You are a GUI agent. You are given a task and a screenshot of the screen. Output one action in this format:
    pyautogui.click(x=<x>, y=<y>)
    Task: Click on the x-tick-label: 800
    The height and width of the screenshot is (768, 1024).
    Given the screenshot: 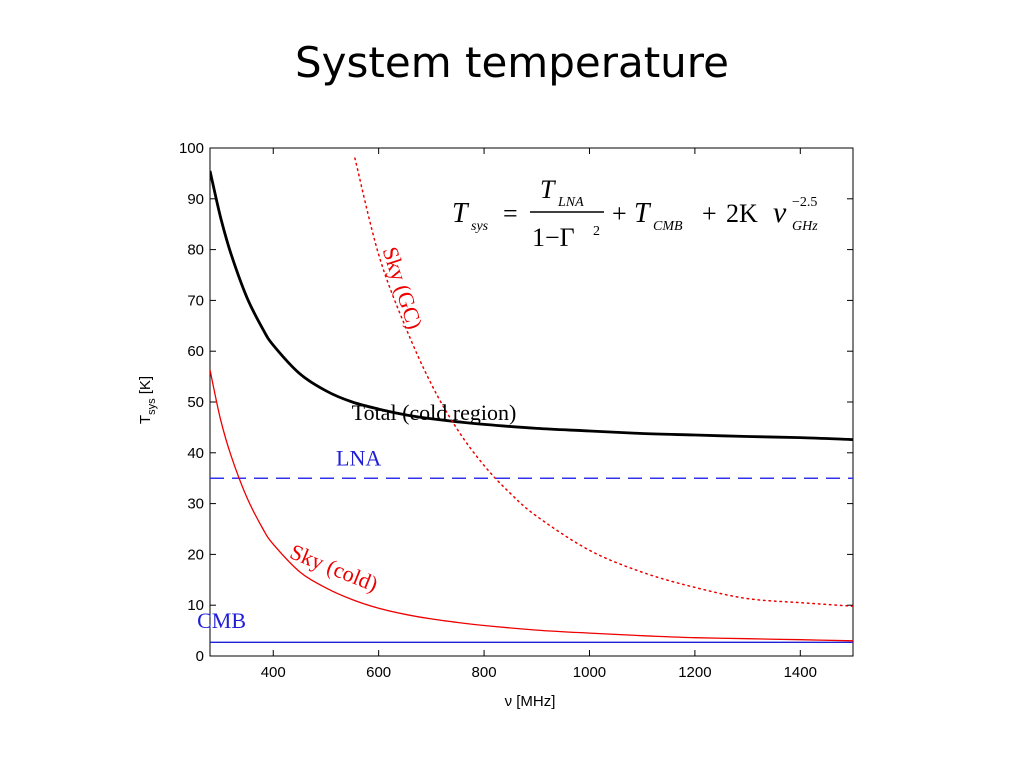 What is the action you would take?
    pyautogui.click(x=484, y=672)
    